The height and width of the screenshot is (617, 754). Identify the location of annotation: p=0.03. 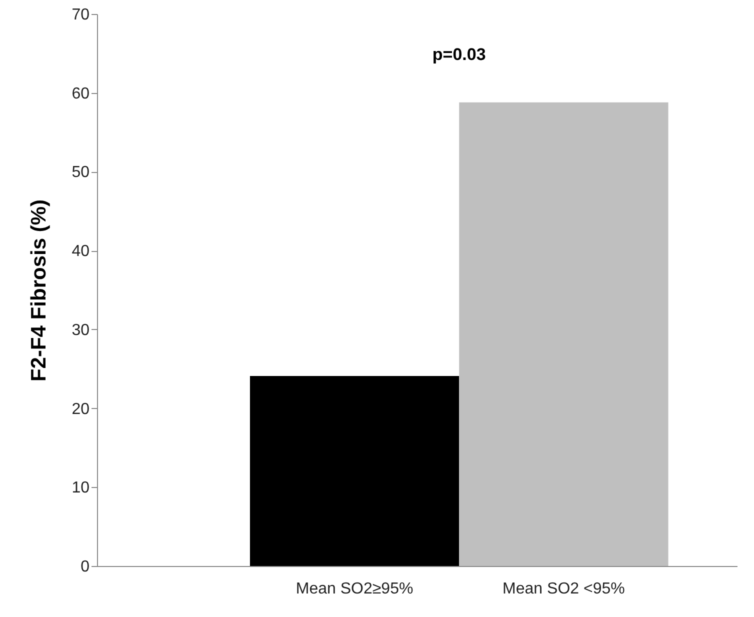
(459, 54).